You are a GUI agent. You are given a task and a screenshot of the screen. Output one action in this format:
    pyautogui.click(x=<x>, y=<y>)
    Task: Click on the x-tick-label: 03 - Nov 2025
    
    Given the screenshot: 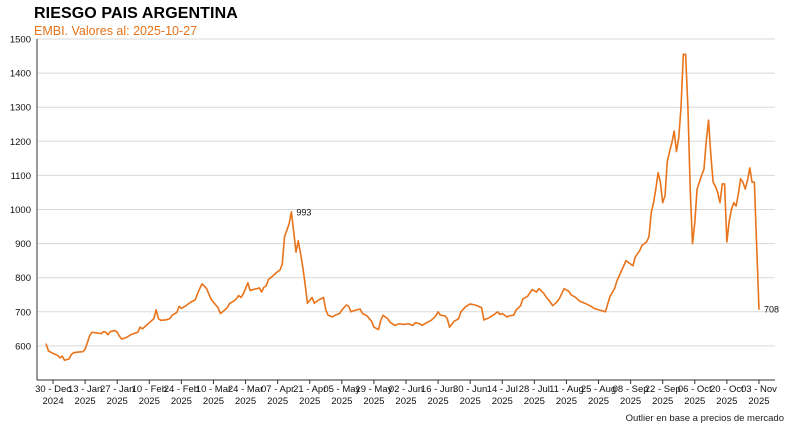 What is the action you would take?
    pyautogui.click(x=759, y=395)
    